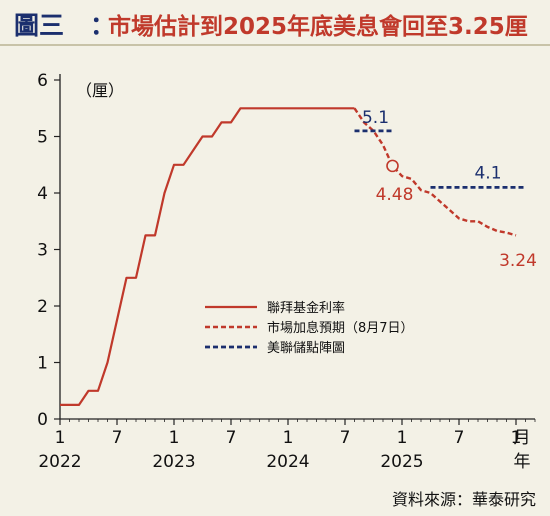 Image resolution: width=550 pixels, height=516 pixels. What do you see at coordinates (340, 328) in the screenshot?
I see `legend-label: 市場加息預期（8月7日）` at bounding box center [340, 328].